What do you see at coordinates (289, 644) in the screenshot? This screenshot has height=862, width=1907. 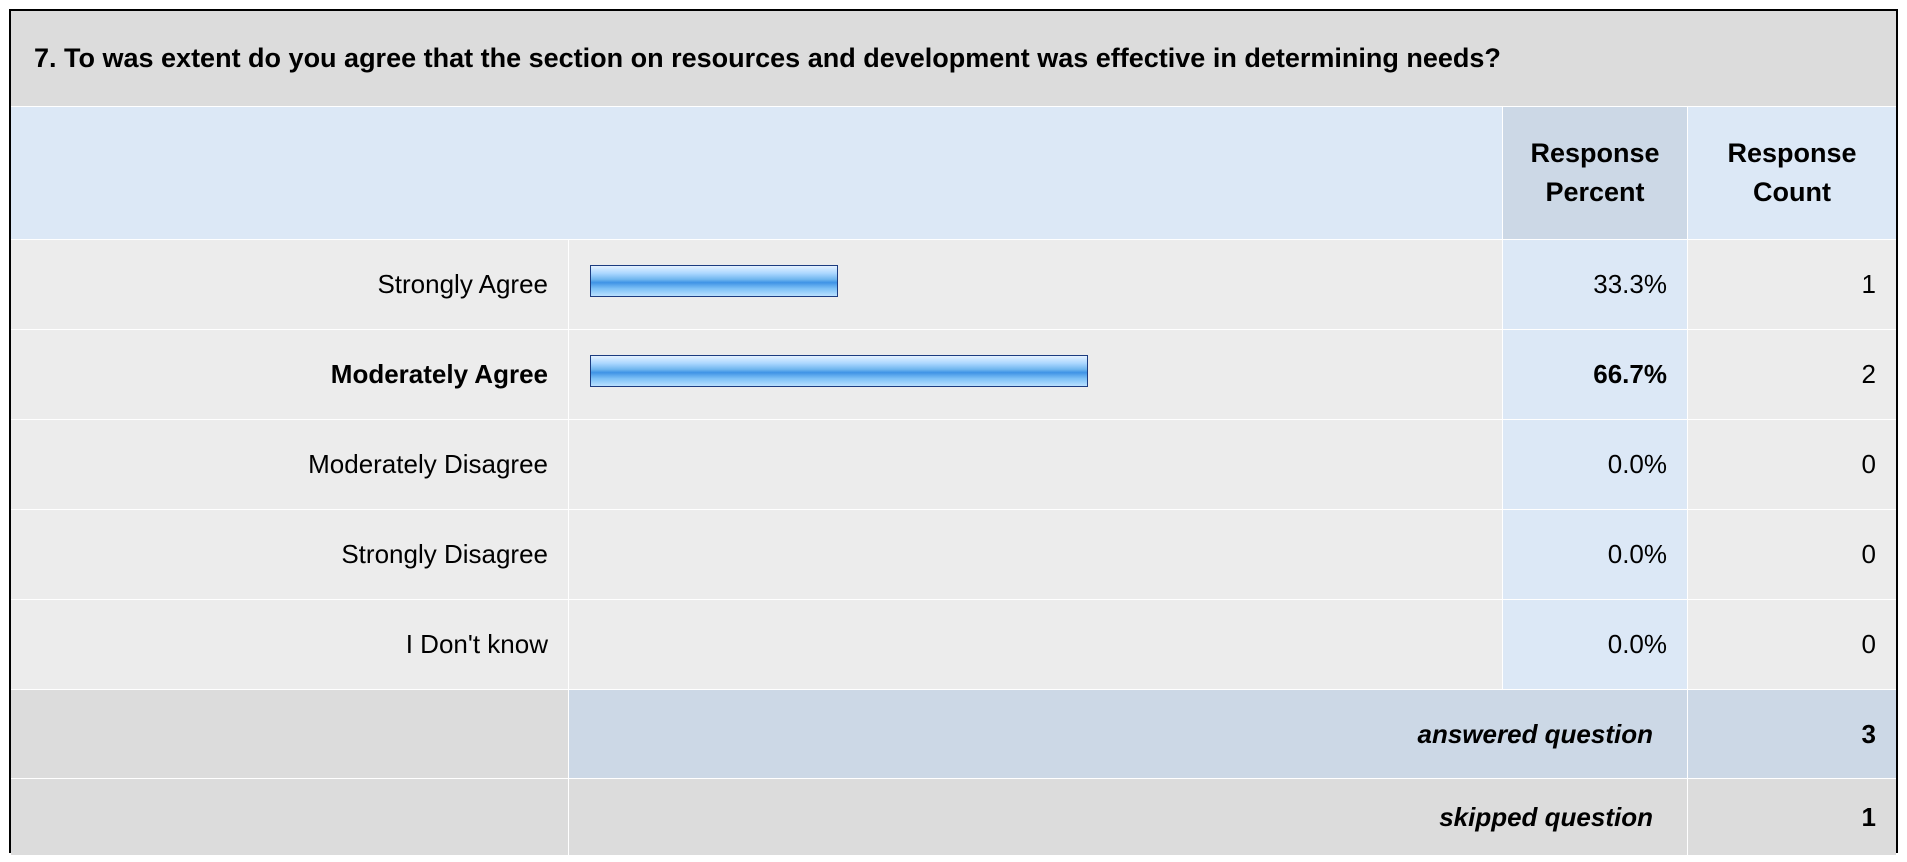 I see `answer-label: I Don't know` at bounding box center [289, 644].